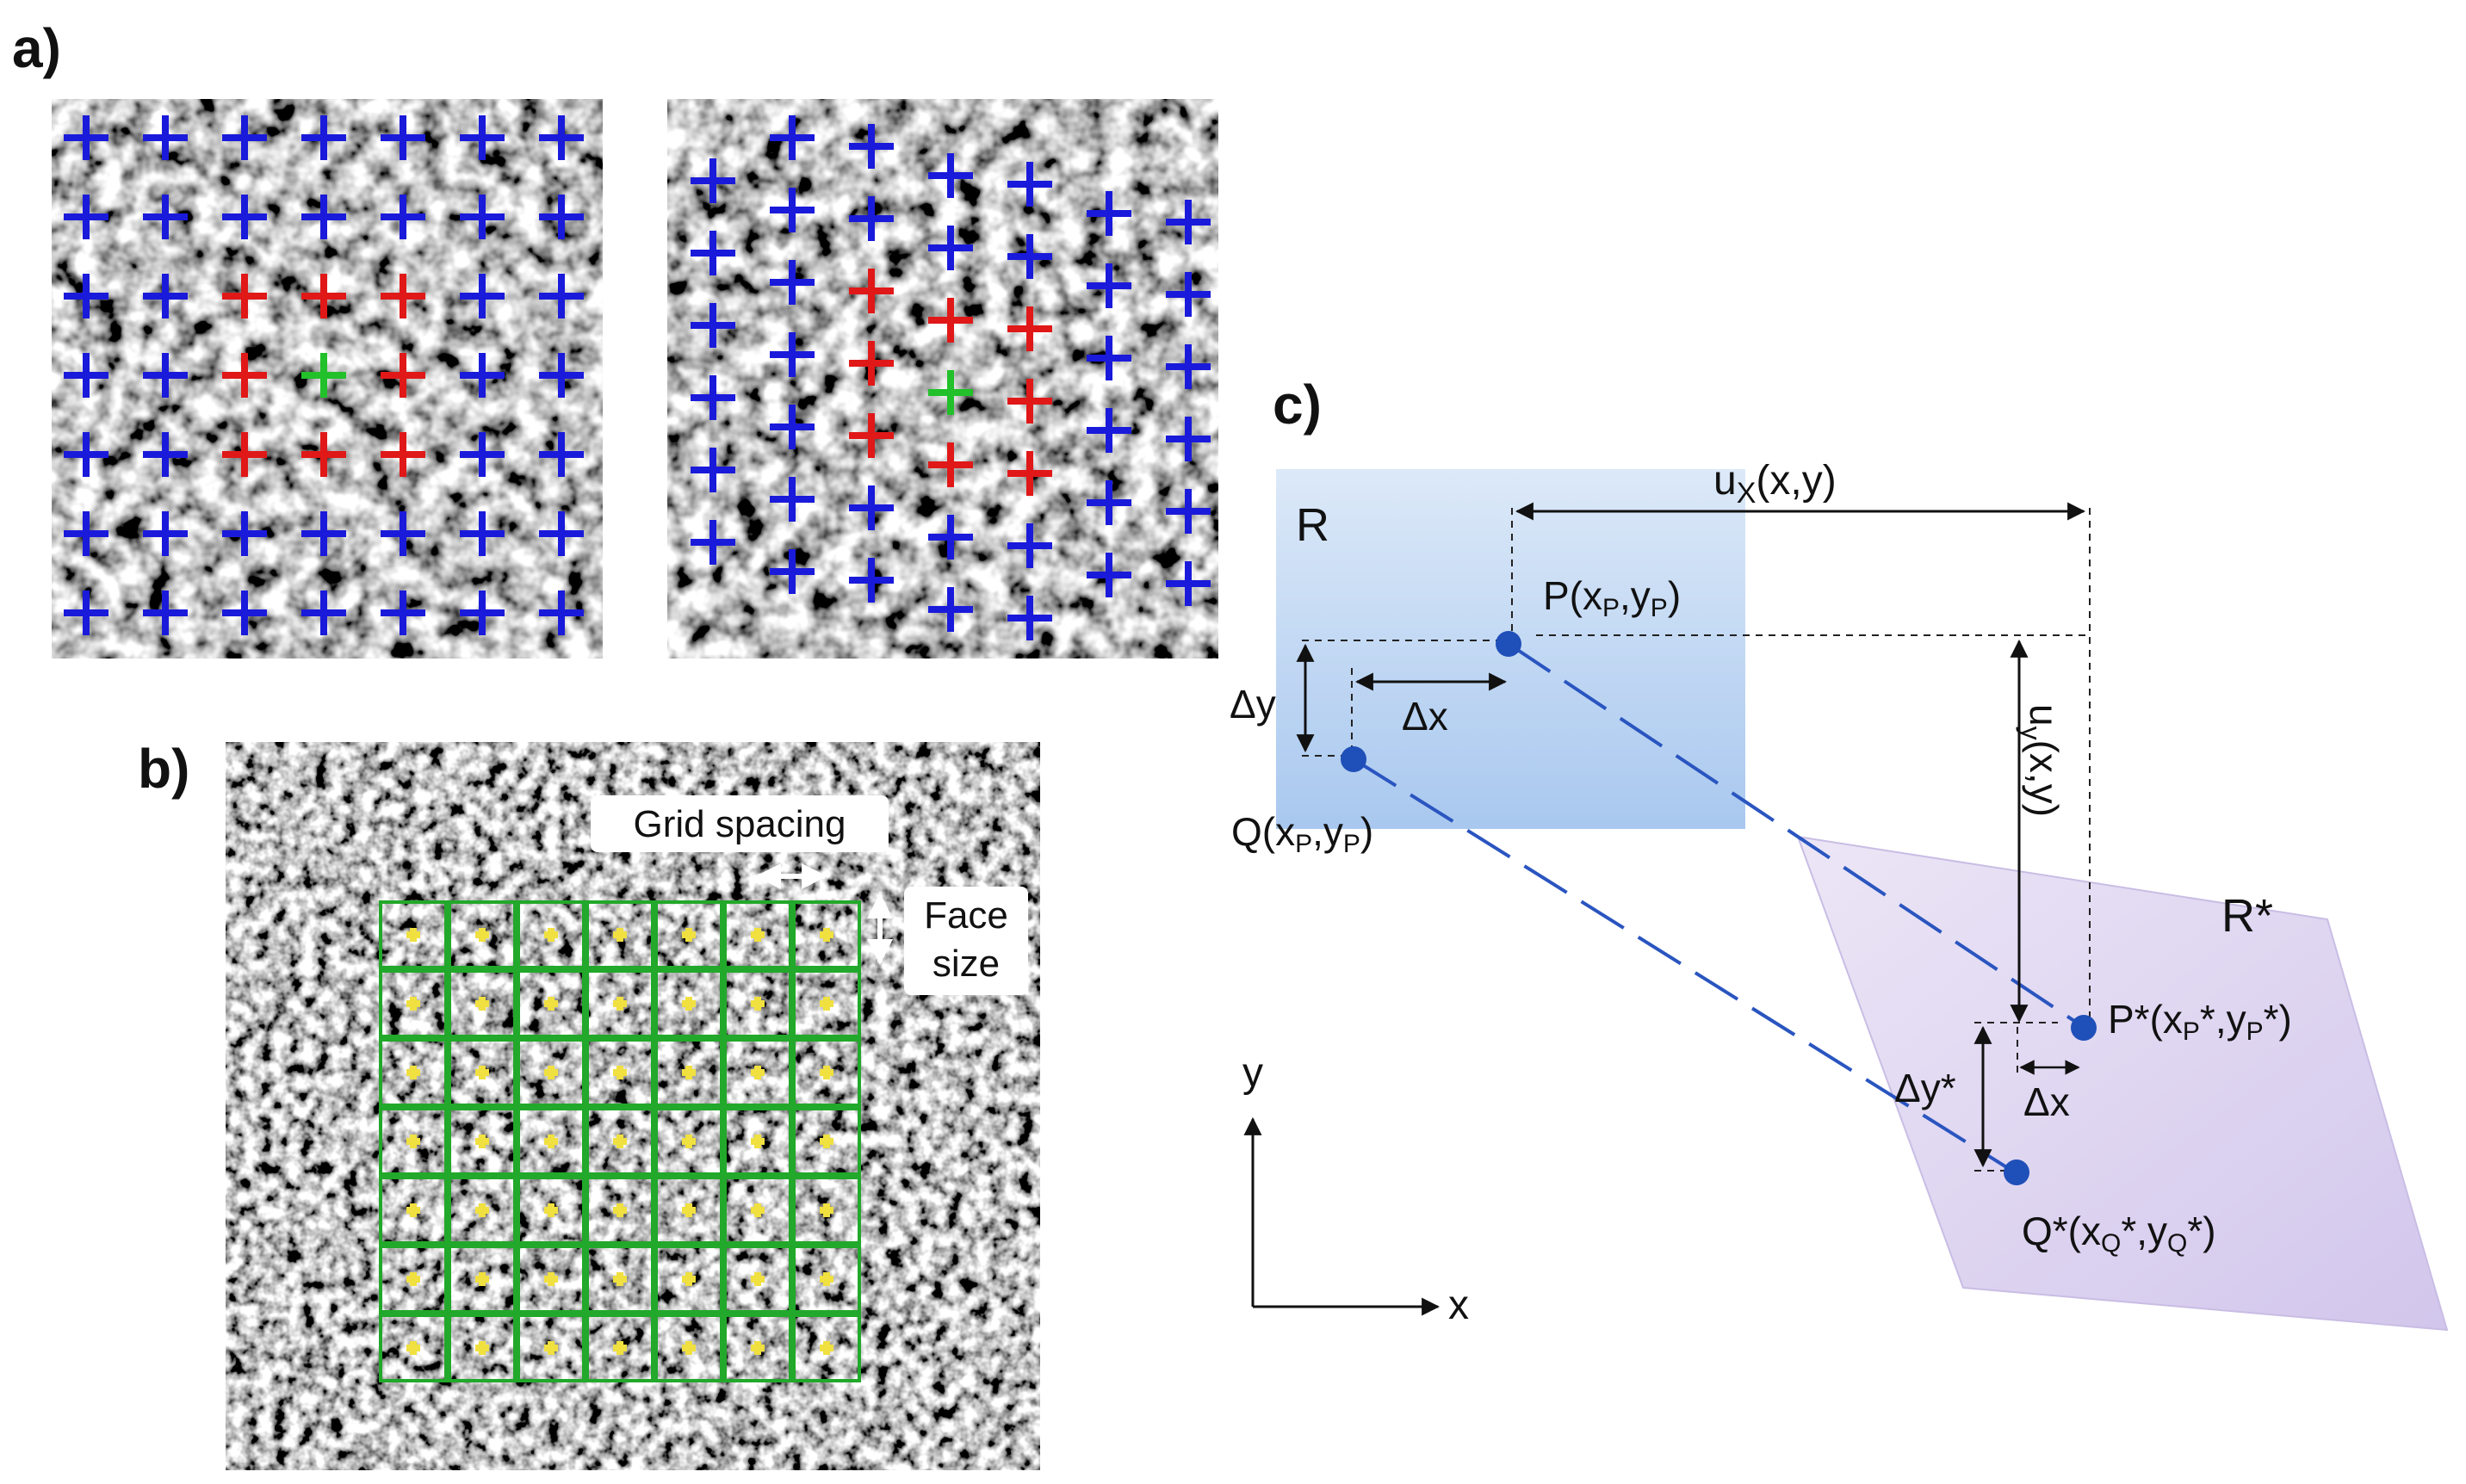 Image resolution: width=2466 pixels, height=1484 pixels. Describe the element at coordinates (1353, 759) in the screenshot. I see `point-q` at that location.